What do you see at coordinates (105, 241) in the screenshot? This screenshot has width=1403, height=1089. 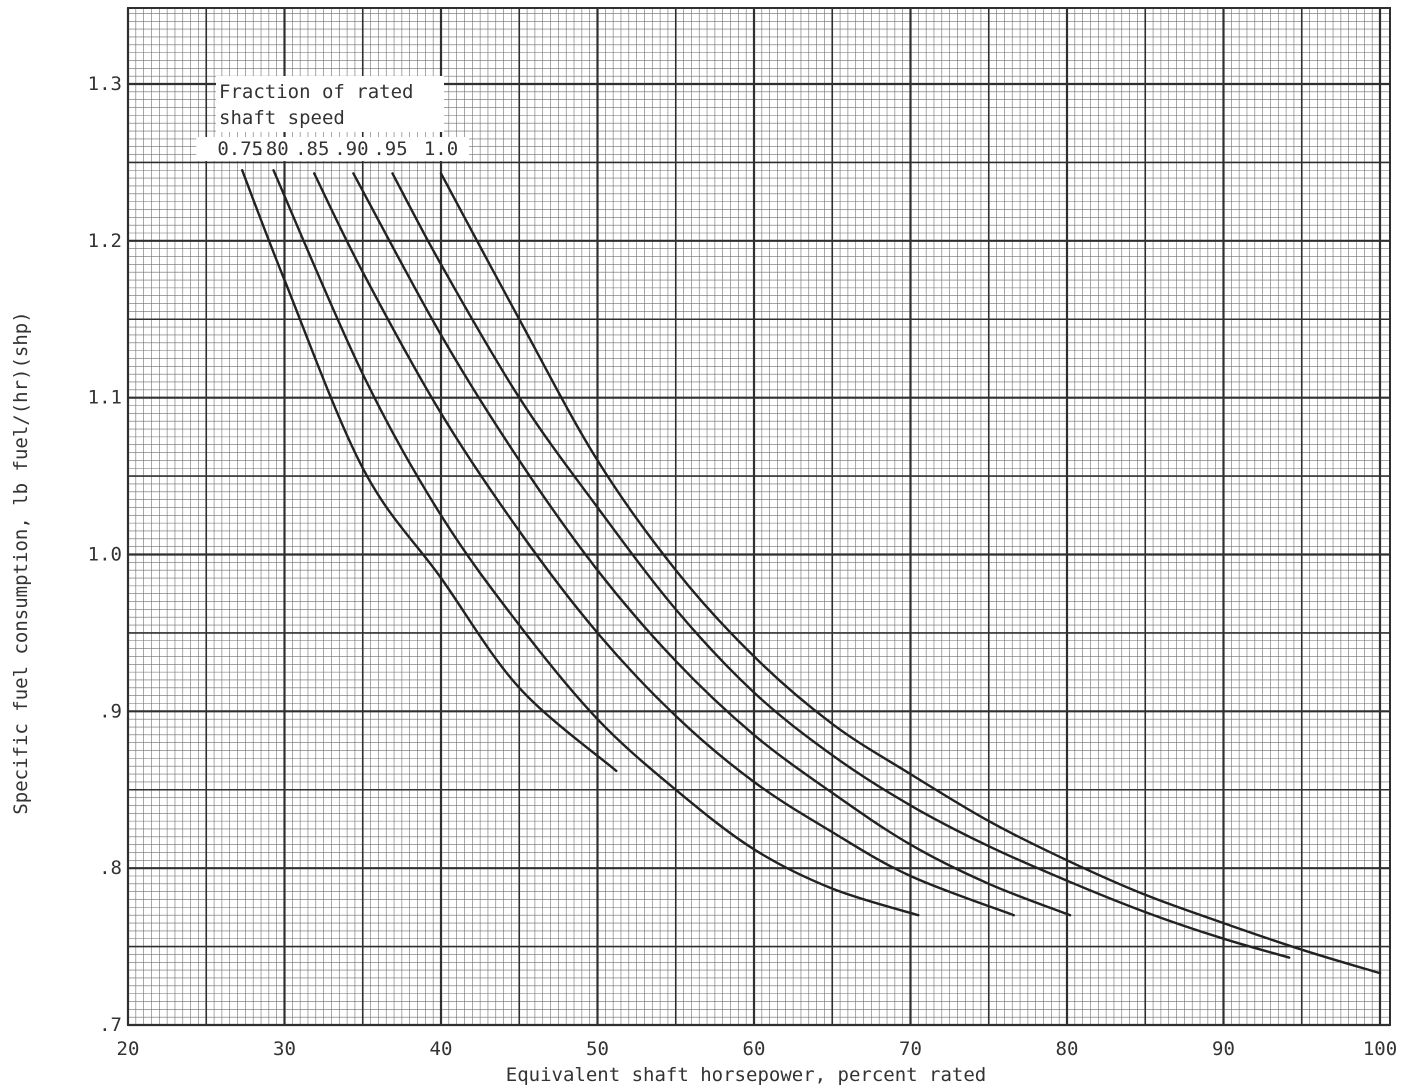 I see `y-tick-label: 1.2` at bounding box center [105, 241].